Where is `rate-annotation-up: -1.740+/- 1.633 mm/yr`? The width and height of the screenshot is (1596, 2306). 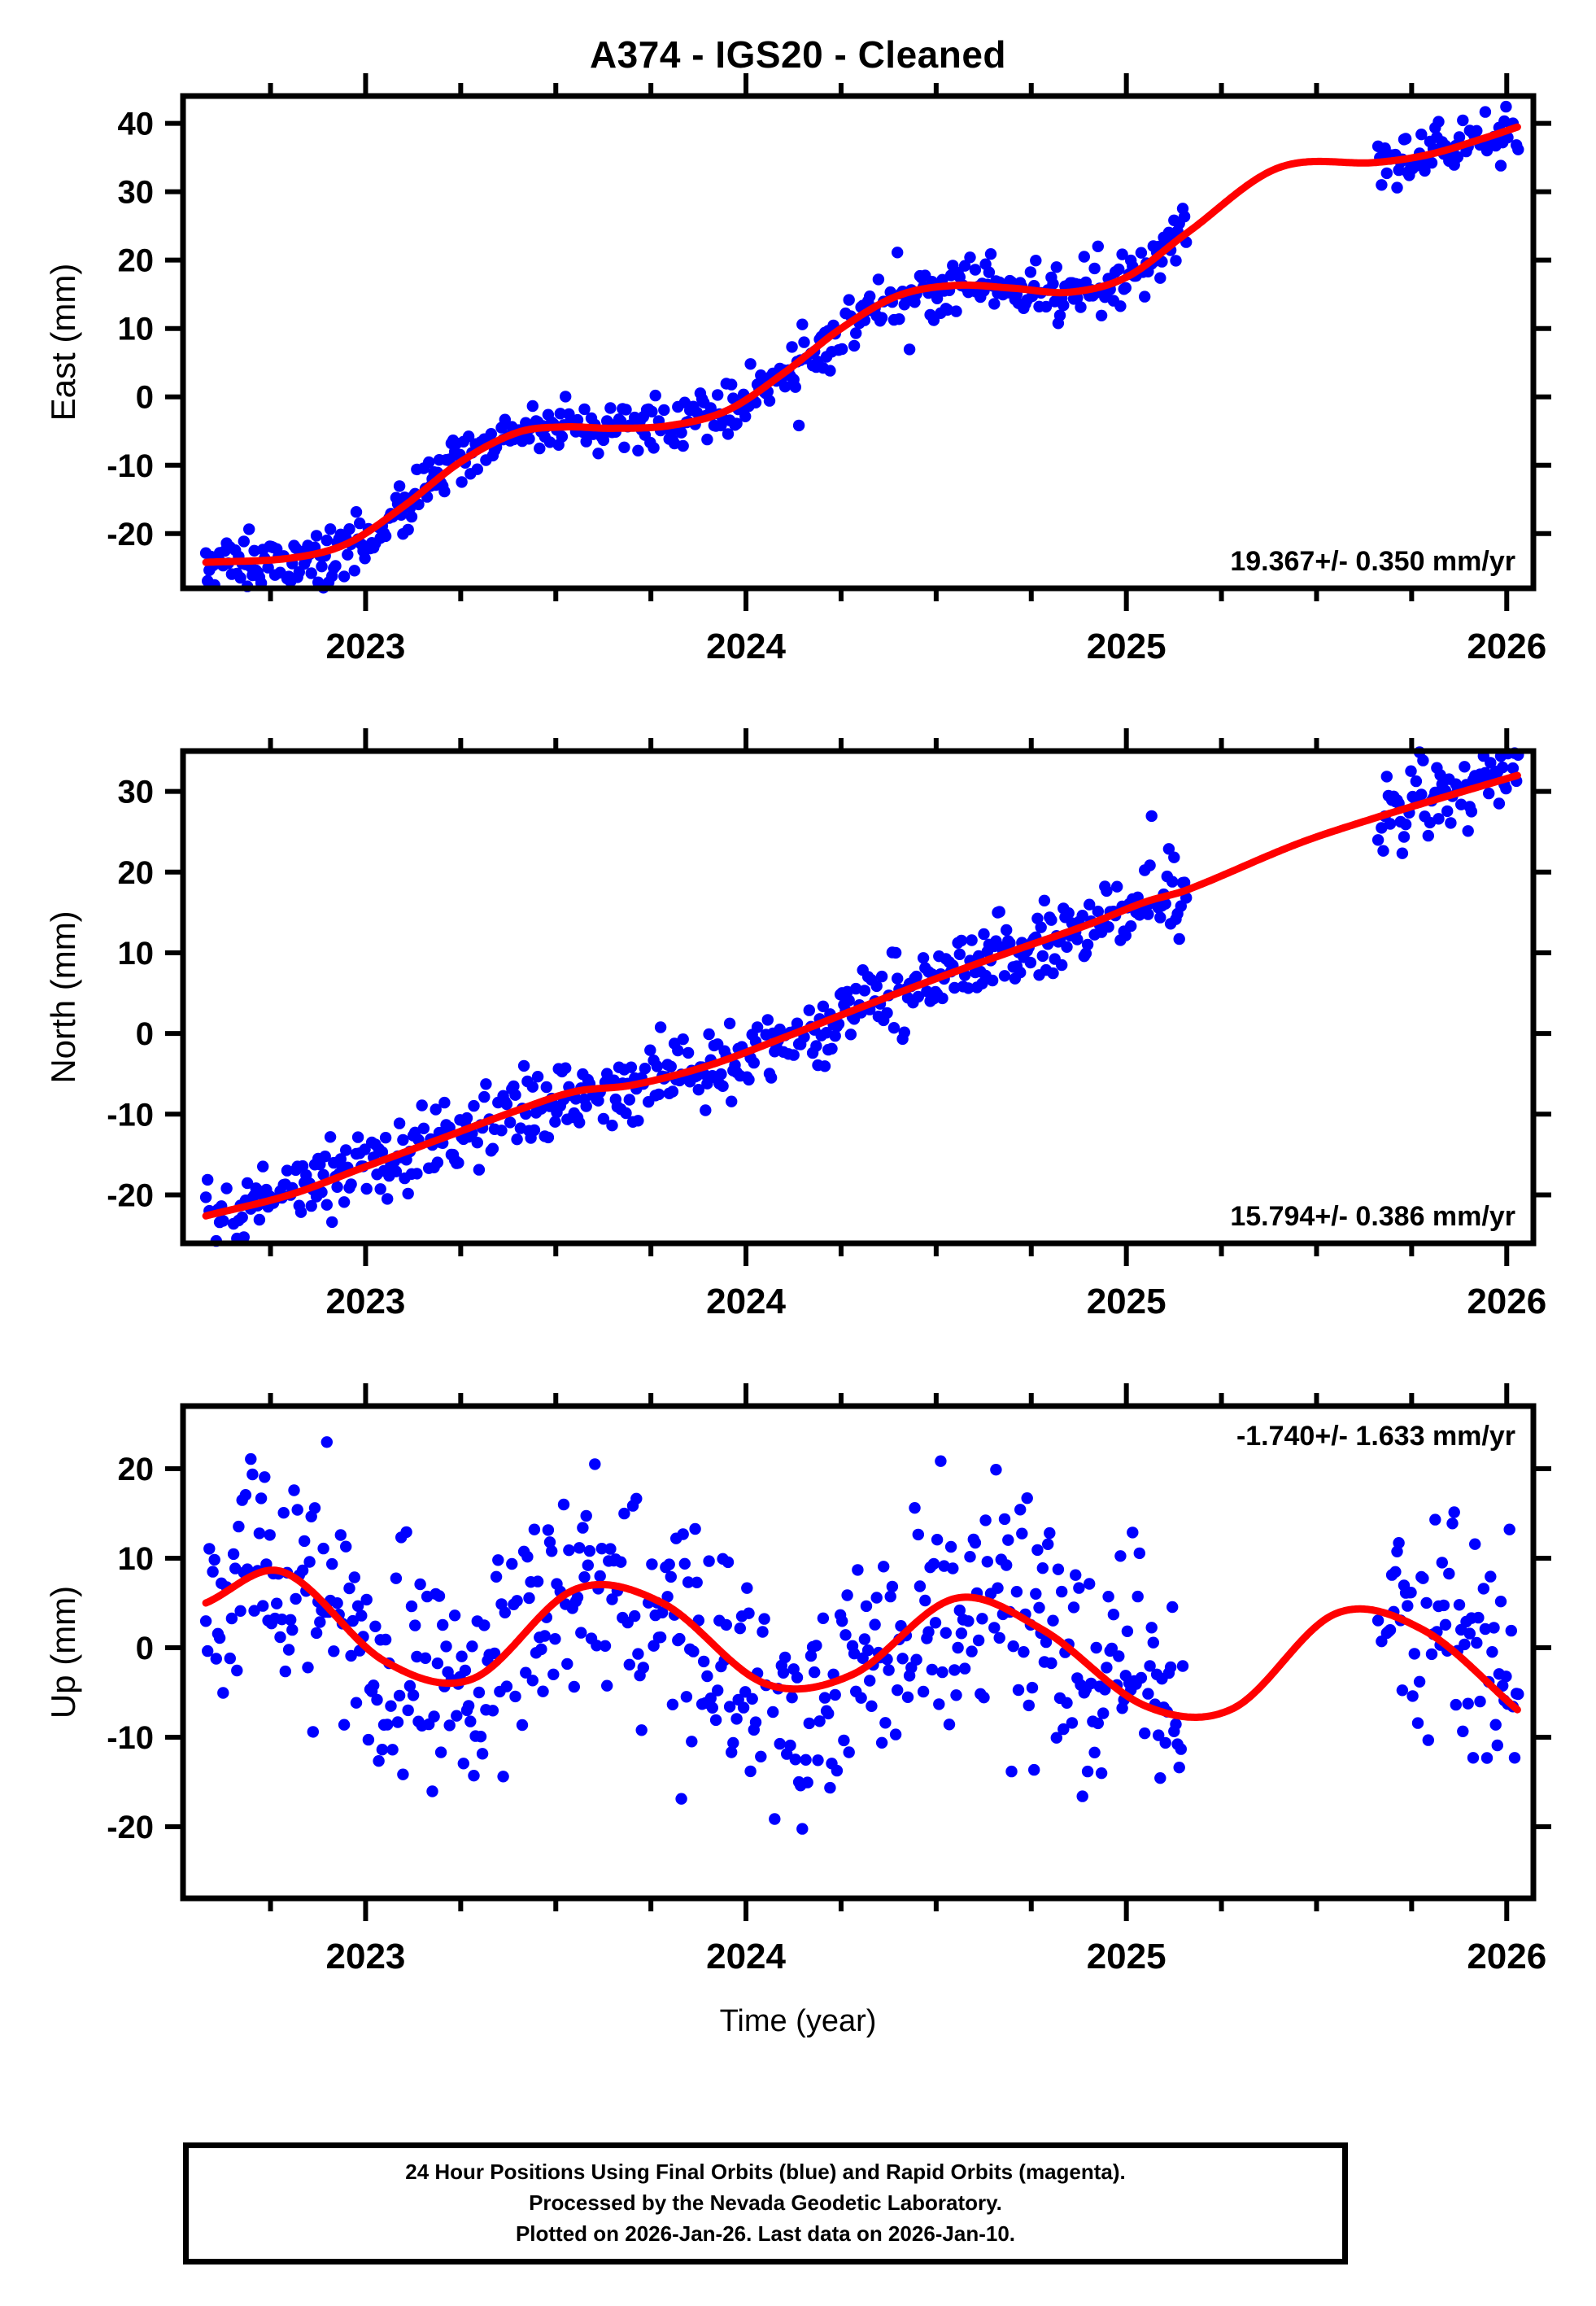
rate-annotation-up: -1.740+/- 1.633 mm/yr is located at coordinates (1375, 1436).